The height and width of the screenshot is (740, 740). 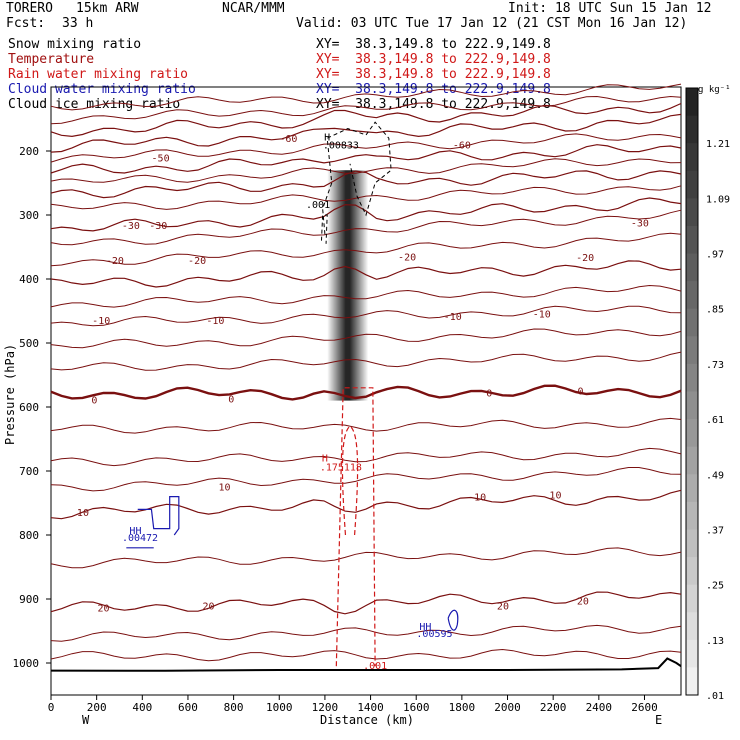 I want to click on colorbar-label: .13, so click(x=715, y=641).